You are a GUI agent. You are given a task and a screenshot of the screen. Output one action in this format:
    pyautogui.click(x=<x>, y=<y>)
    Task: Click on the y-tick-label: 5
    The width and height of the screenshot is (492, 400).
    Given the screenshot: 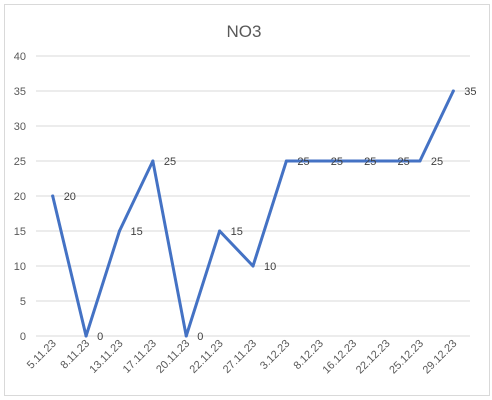 What is the action you would take?
    pyautogui.click(x=23, y=302)
    